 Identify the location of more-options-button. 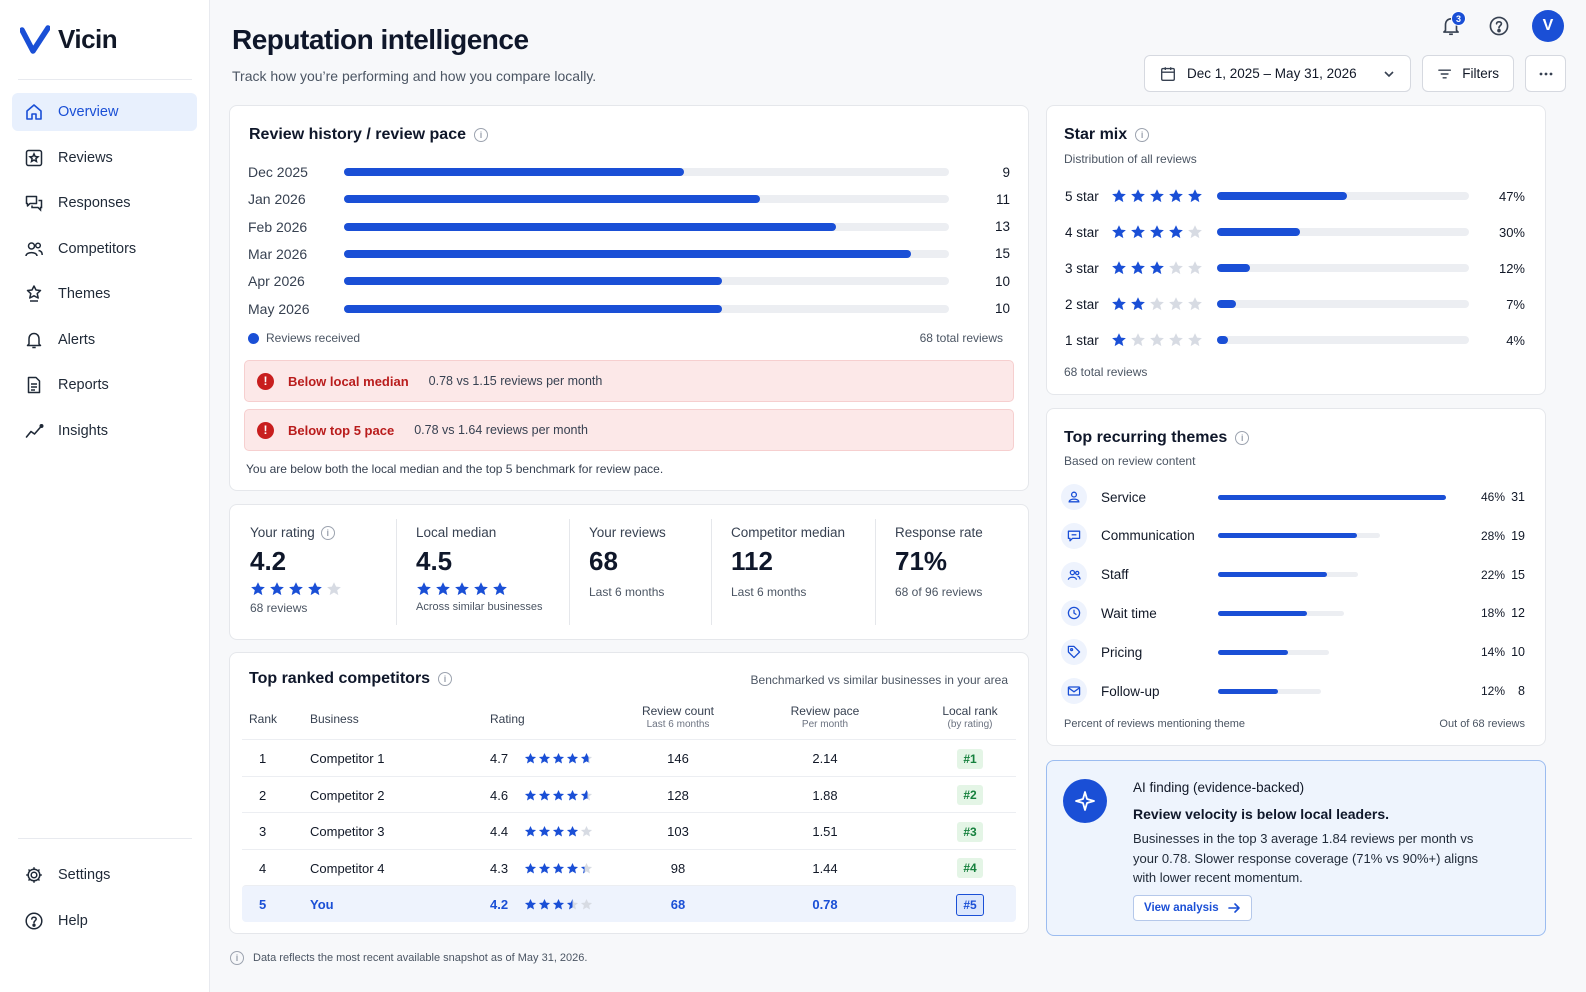
(1545, 73).